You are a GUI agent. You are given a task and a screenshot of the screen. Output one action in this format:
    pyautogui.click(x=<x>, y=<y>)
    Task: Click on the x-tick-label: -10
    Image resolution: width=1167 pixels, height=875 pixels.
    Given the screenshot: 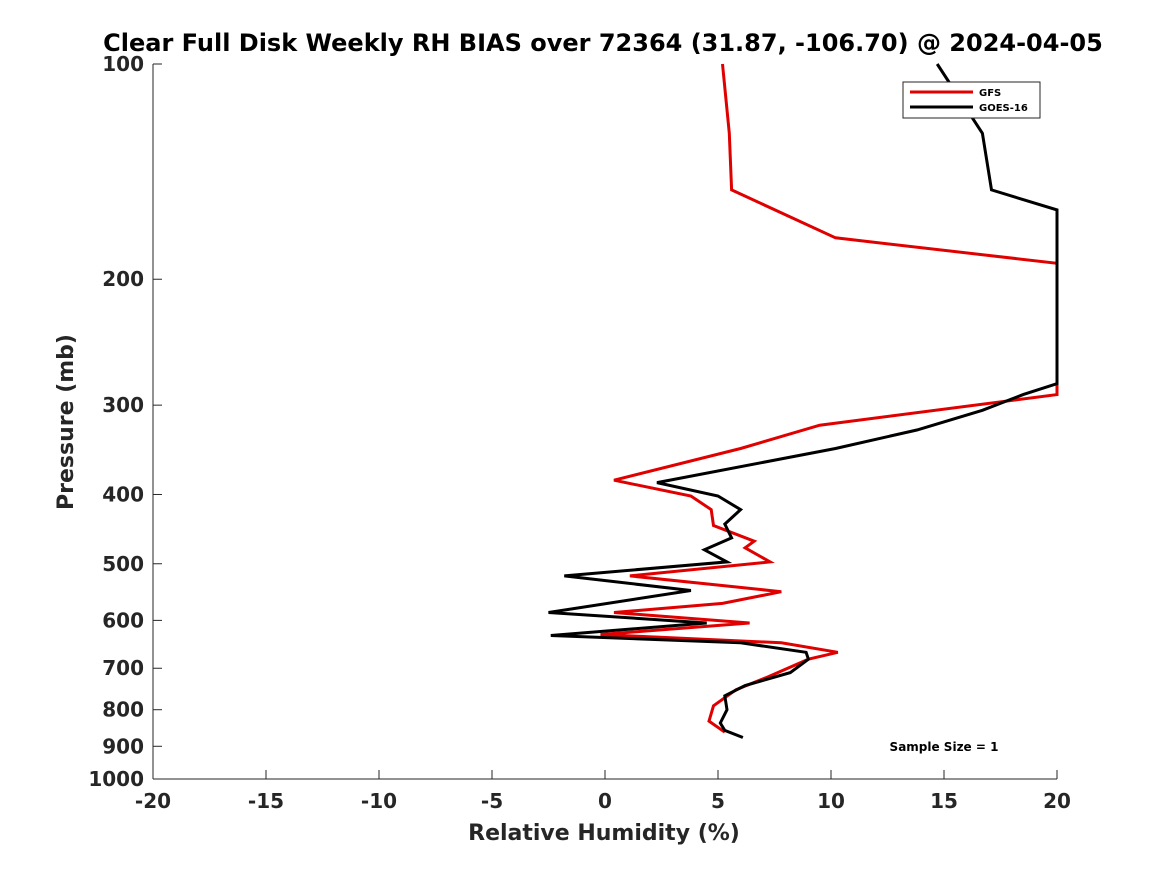 What is the action you would take?
    pyautogui.click(x=379, y=801)
    